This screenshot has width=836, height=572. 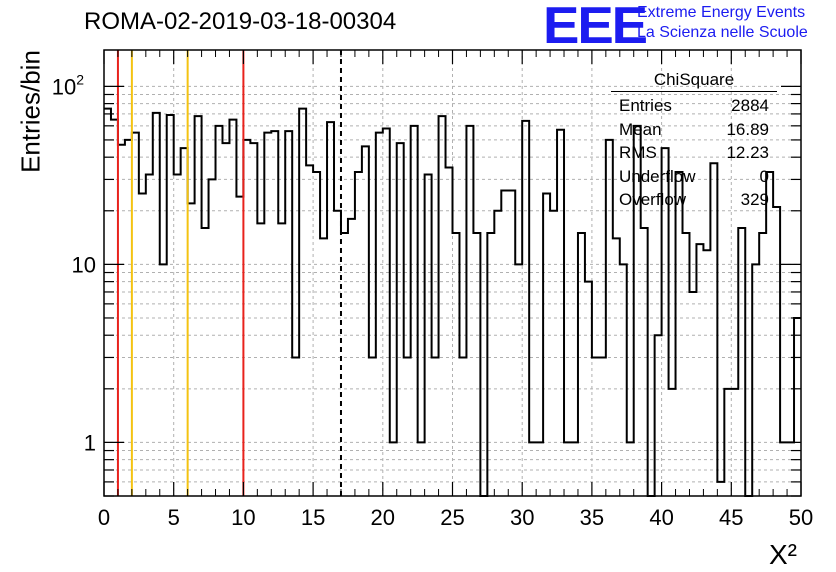 What do you see at coordinates (84, 264) in the screenshot?
I see `y-tick-label: 10` at bounding box center [84, 264].